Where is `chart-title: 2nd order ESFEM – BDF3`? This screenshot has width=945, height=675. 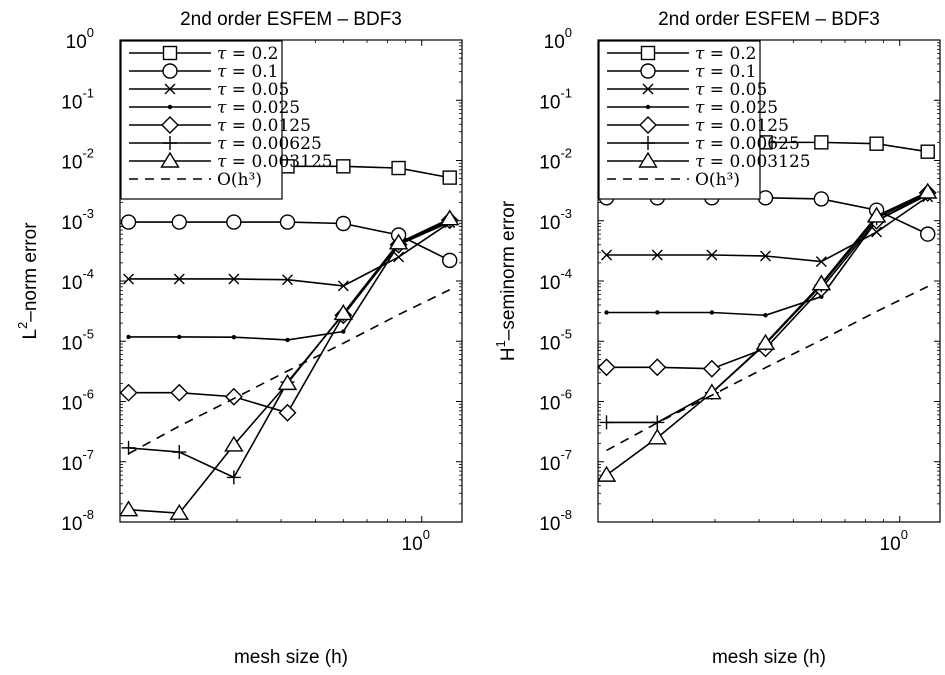 chart-title: 2nd order ESFEM – BDF3 is located at coordinates (769, 19).